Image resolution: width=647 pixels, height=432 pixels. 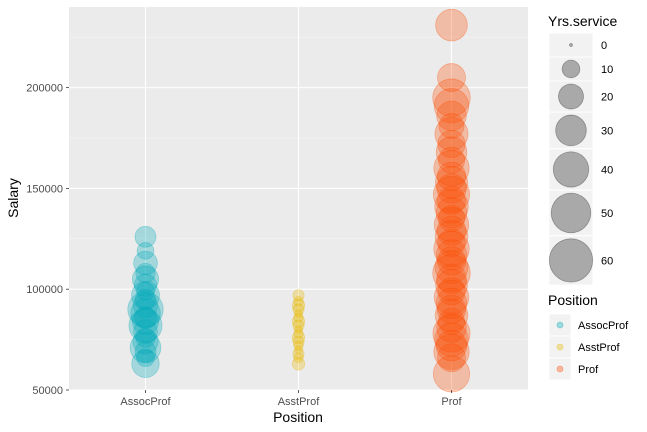 I want to click on y-axis-title: Salary, so click(x=13, y=198).